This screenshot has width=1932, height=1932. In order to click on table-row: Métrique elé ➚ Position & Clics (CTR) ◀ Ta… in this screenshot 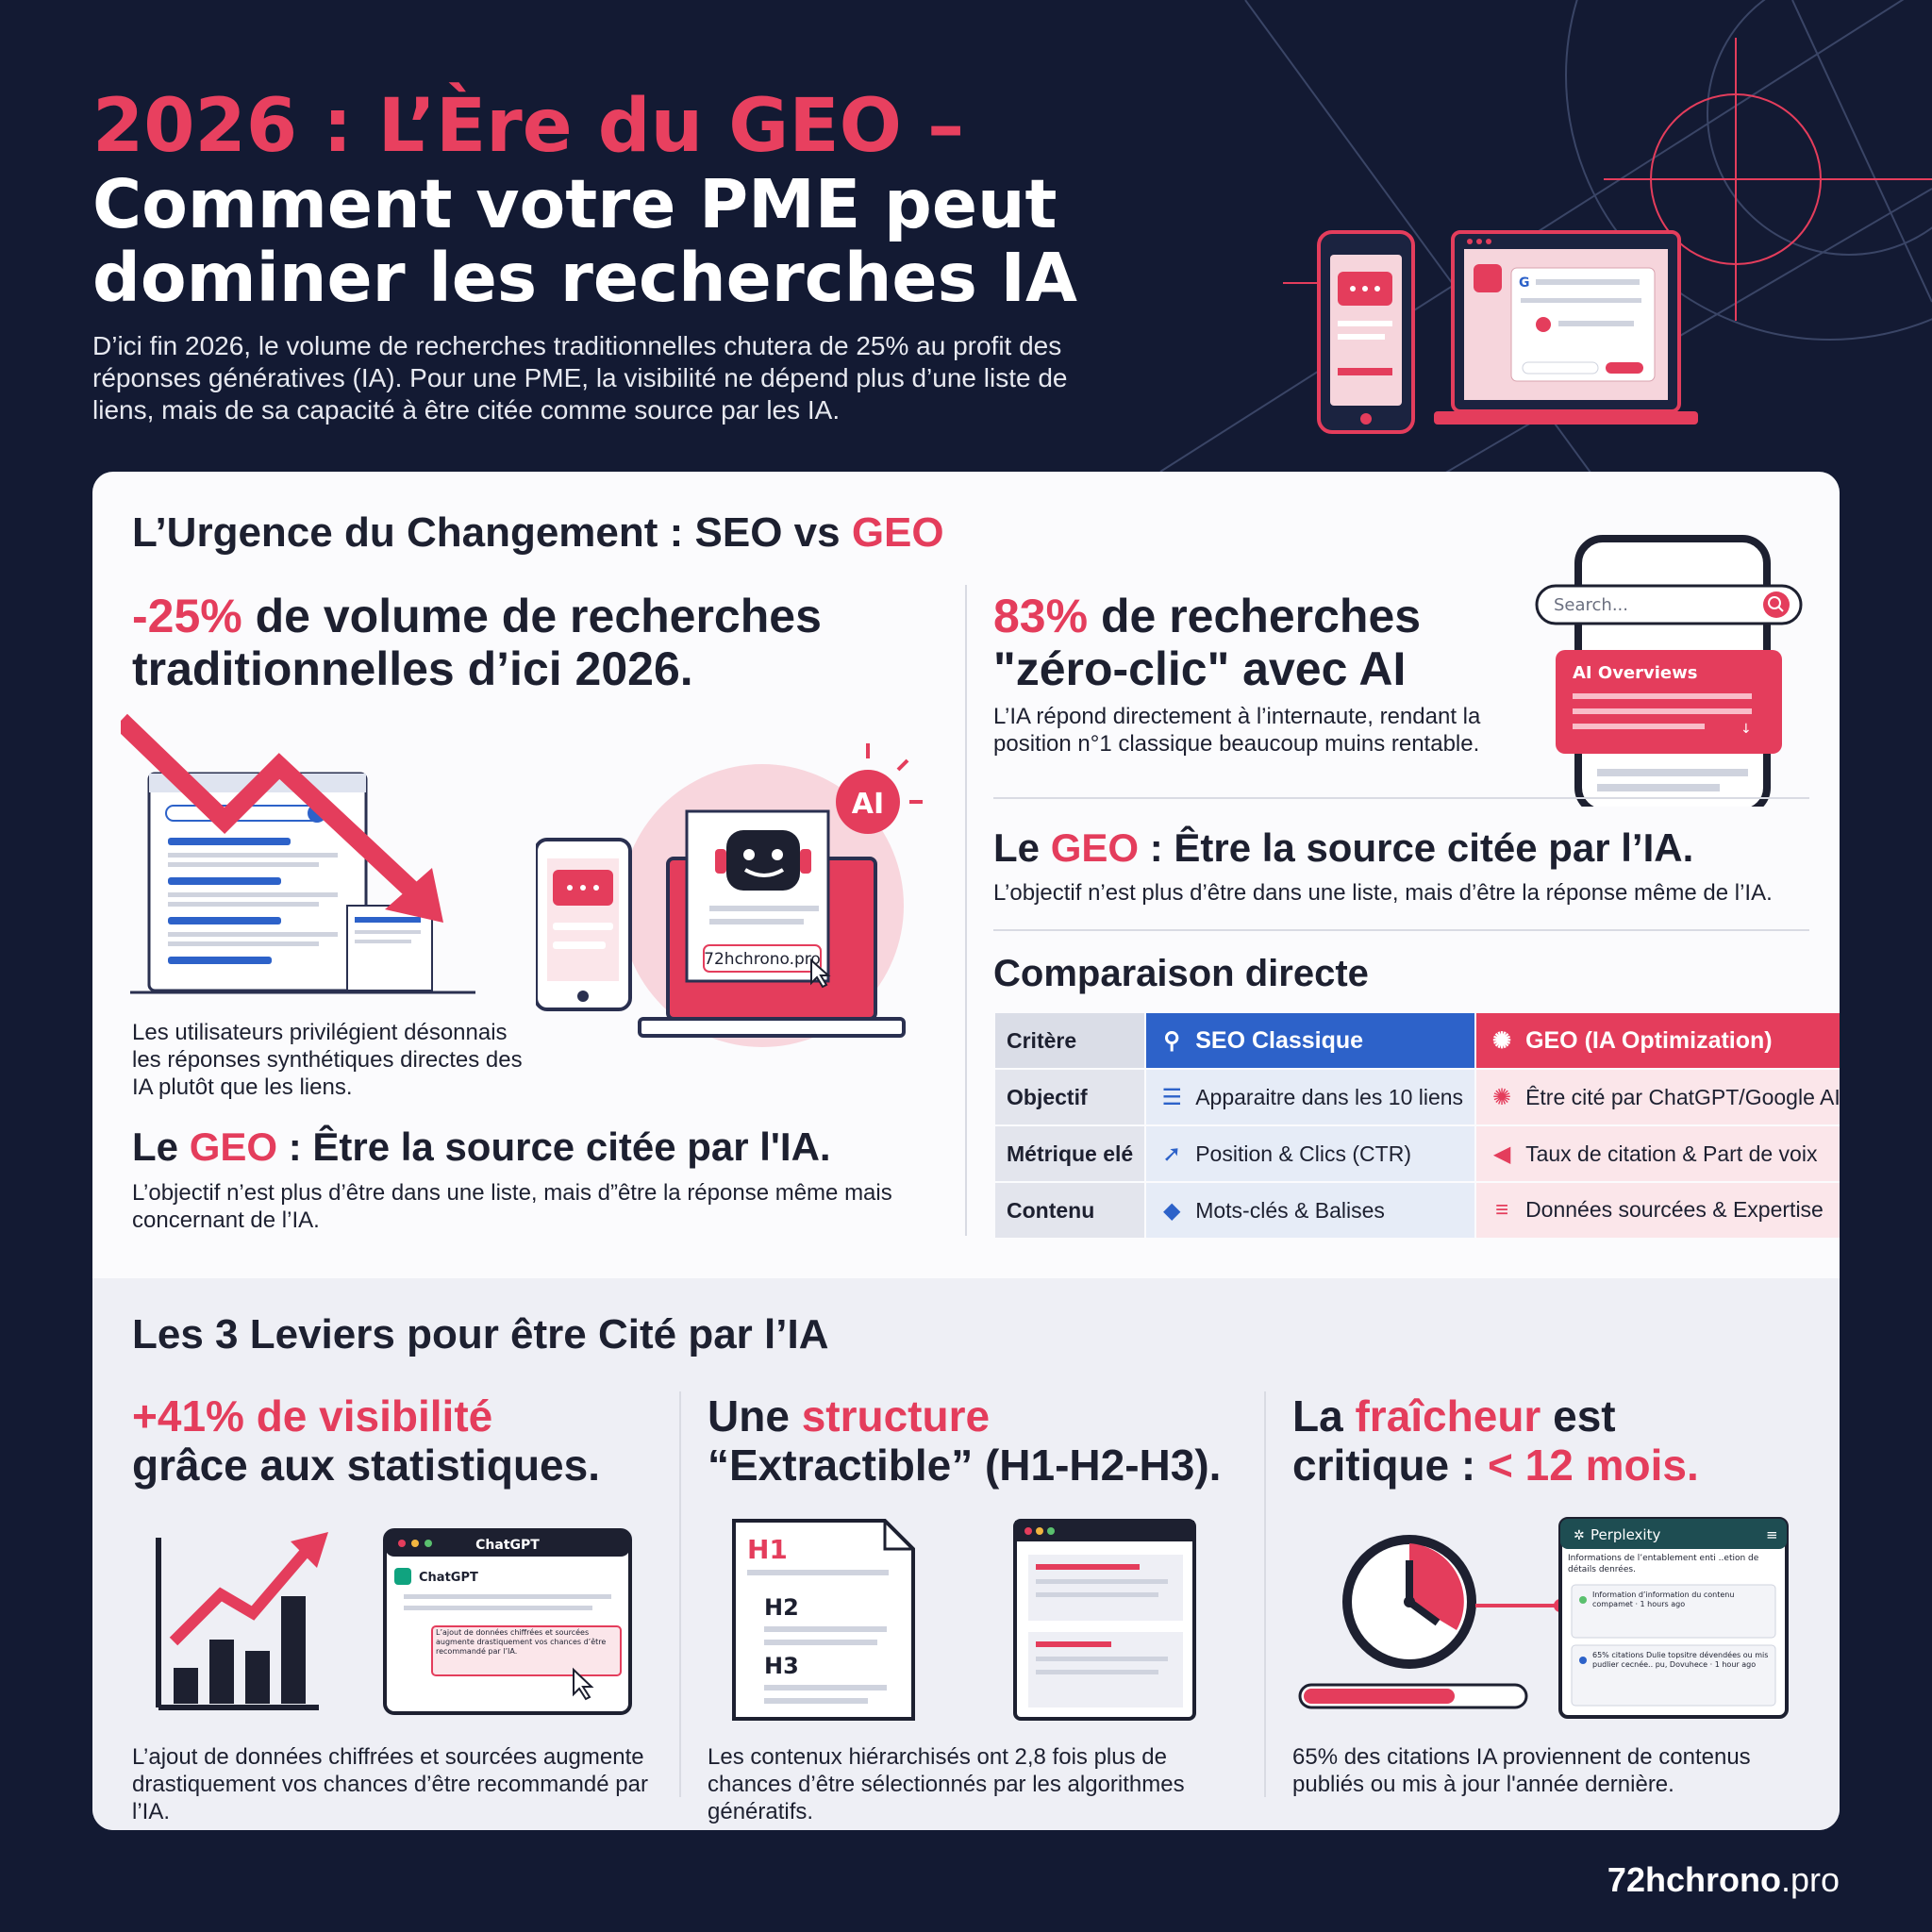, I will do `click(1417, 1153)`.